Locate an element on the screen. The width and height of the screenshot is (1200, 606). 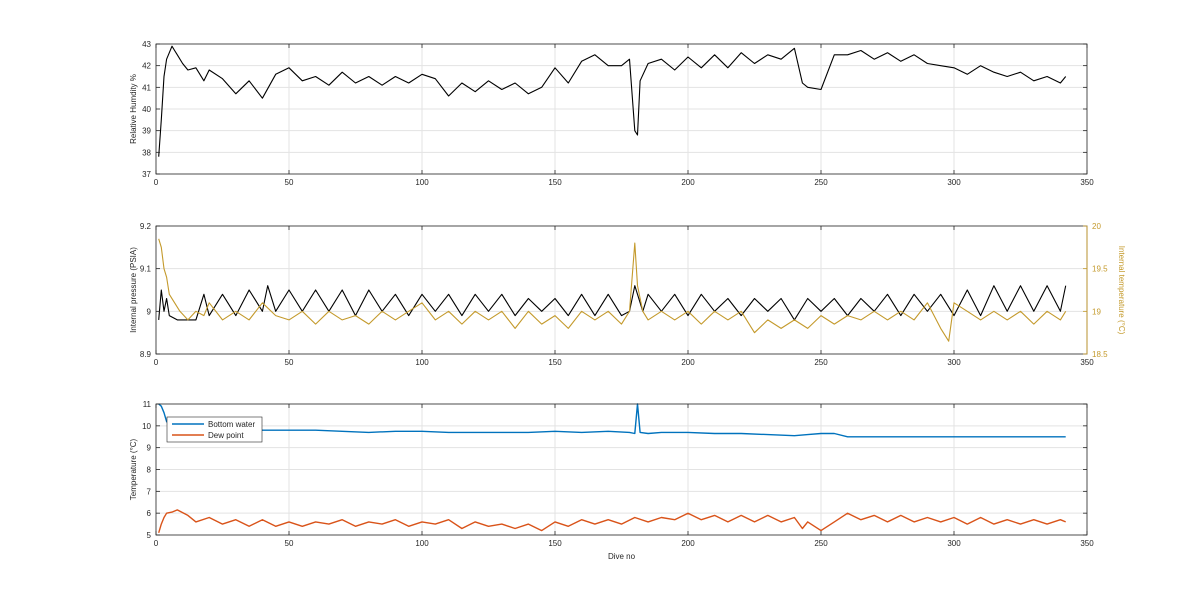
legend: Bottom water Dew point is located at coordinates (214, 429).